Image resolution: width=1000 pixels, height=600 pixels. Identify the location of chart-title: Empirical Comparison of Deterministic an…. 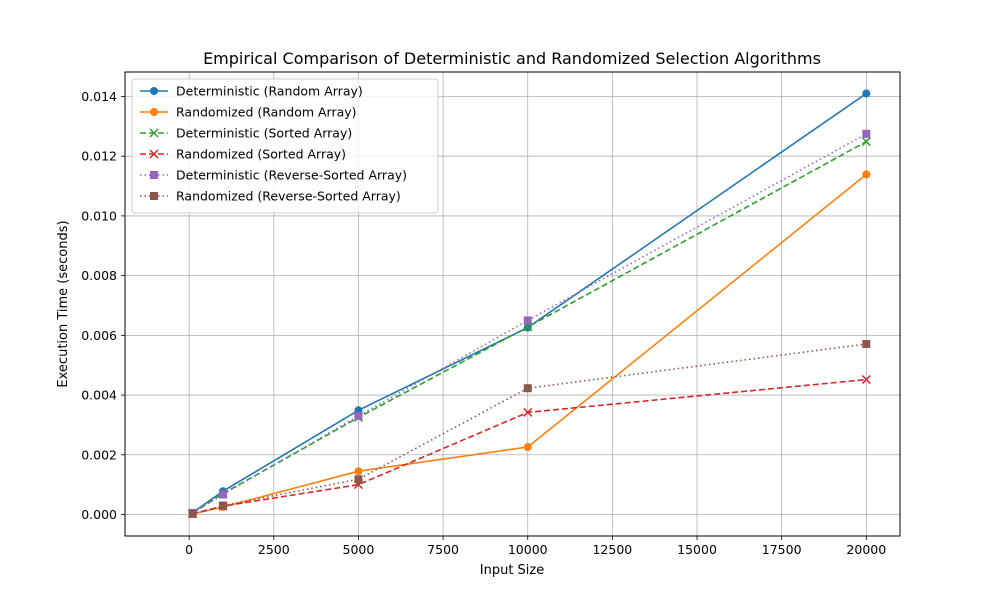
(512, 58).